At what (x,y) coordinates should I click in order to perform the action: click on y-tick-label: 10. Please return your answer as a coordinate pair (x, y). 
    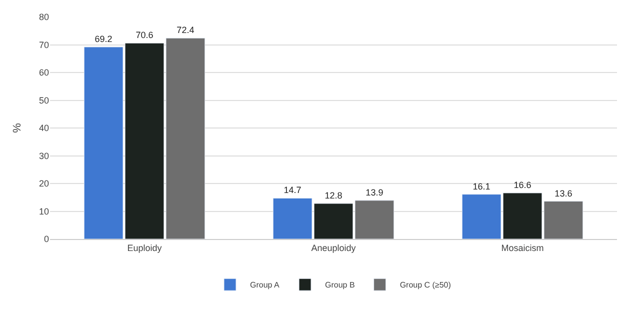
    Looking at the image, I should click on (43, 211).